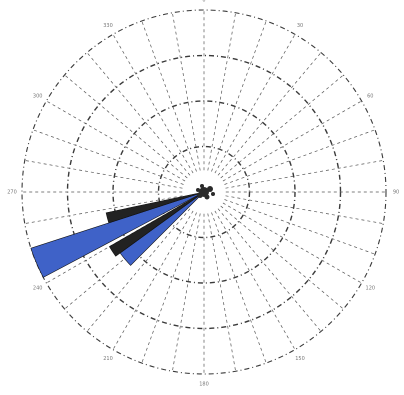 The height and width of the screenshot is (395, 404). What do you see at coordinates (38, 97) in the screenshot?
I see `direction-tick-label: 300` at bounding box center [38, 97].